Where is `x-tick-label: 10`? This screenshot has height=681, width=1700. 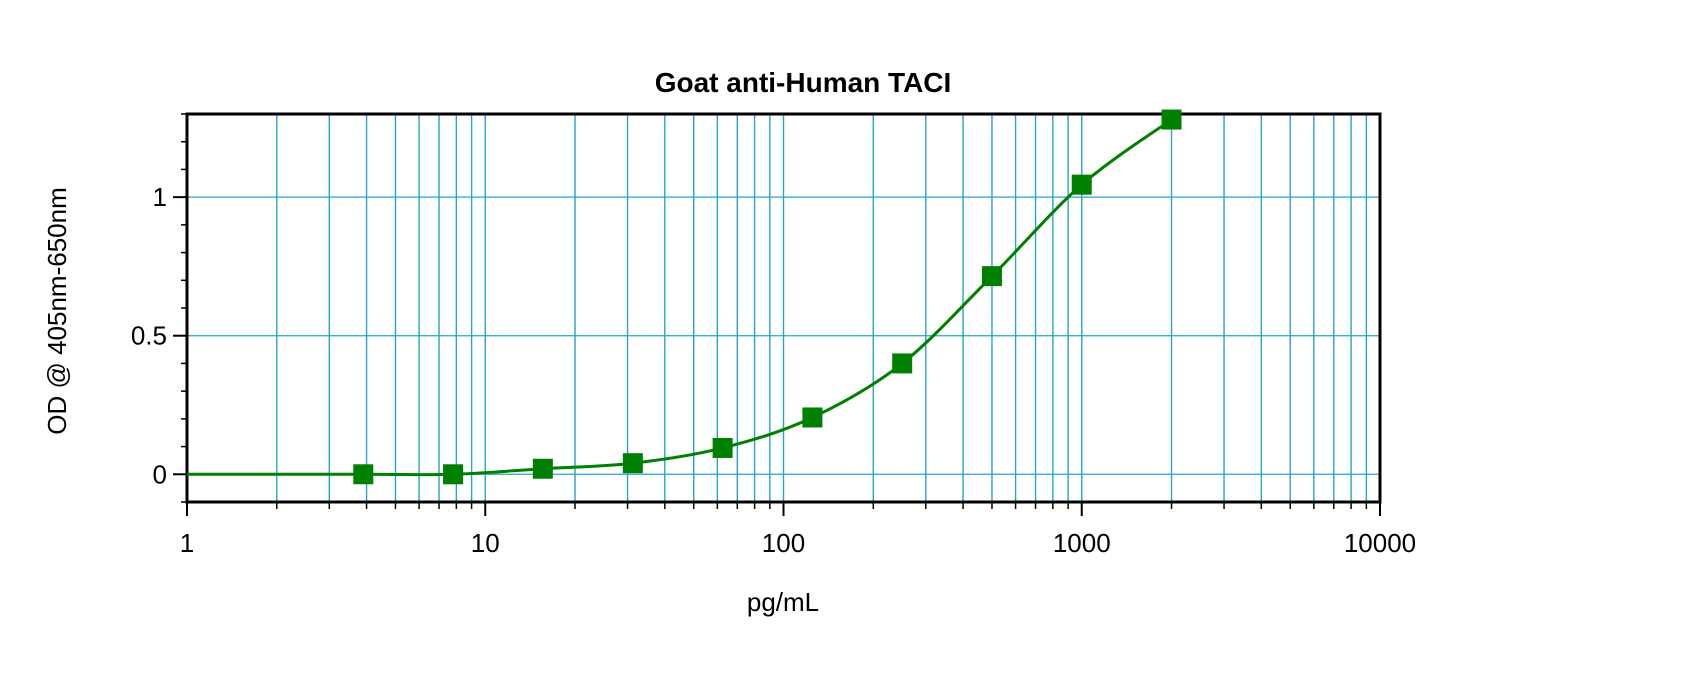
x-tick-label: 10 is located at coordinates (485, 543).